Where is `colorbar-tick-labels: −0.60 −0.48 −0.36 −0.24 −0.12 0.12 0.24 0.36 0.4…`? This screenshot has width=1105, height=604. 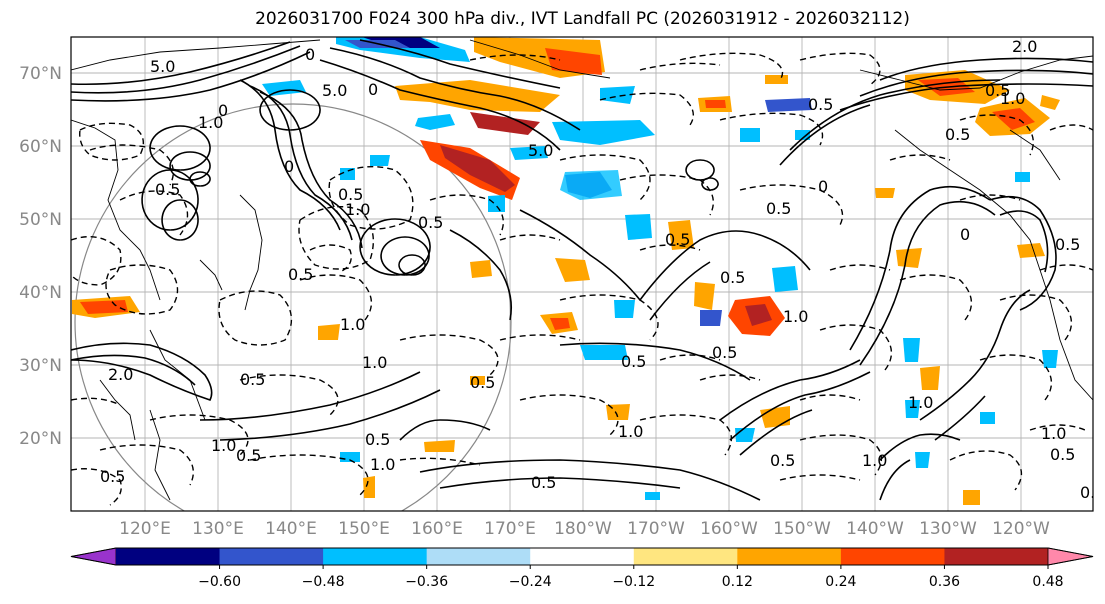 colorbar-tick-labels: −0.60 −0.48 −0.36 −0.24 −0.12 0.12 0.24 0.36 0.4… is located at coordinates (631, 577).